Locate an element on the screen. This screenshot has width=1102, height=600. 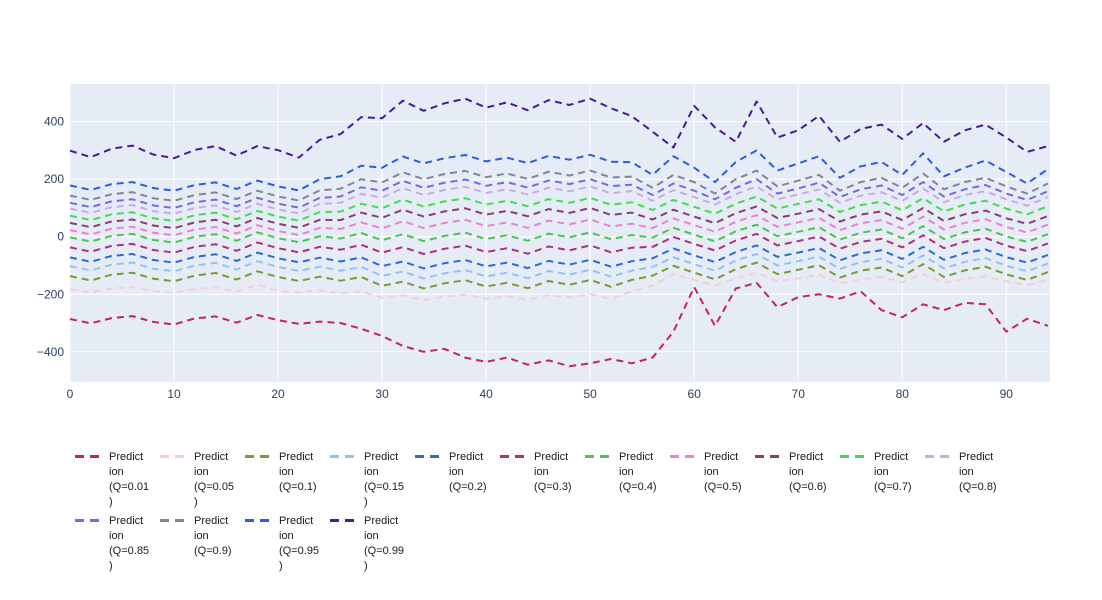
legend-item-prediction-q0.15: Predict ion (Q=0.15) is located at coordinates (372, 480).